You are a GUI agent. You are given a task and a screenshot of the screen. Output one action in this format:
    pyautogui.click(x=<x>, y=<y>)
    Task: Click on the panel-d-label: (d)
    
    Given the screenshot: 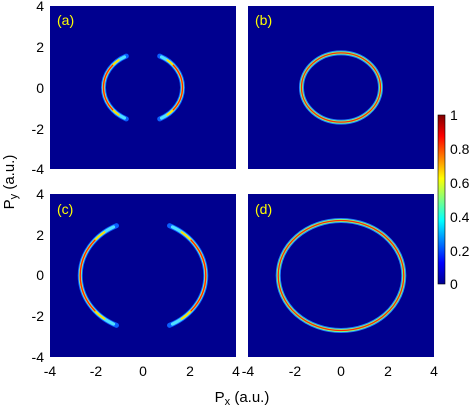 What is the action you would take?
    pyautogui.click(x=263, y=209)
    